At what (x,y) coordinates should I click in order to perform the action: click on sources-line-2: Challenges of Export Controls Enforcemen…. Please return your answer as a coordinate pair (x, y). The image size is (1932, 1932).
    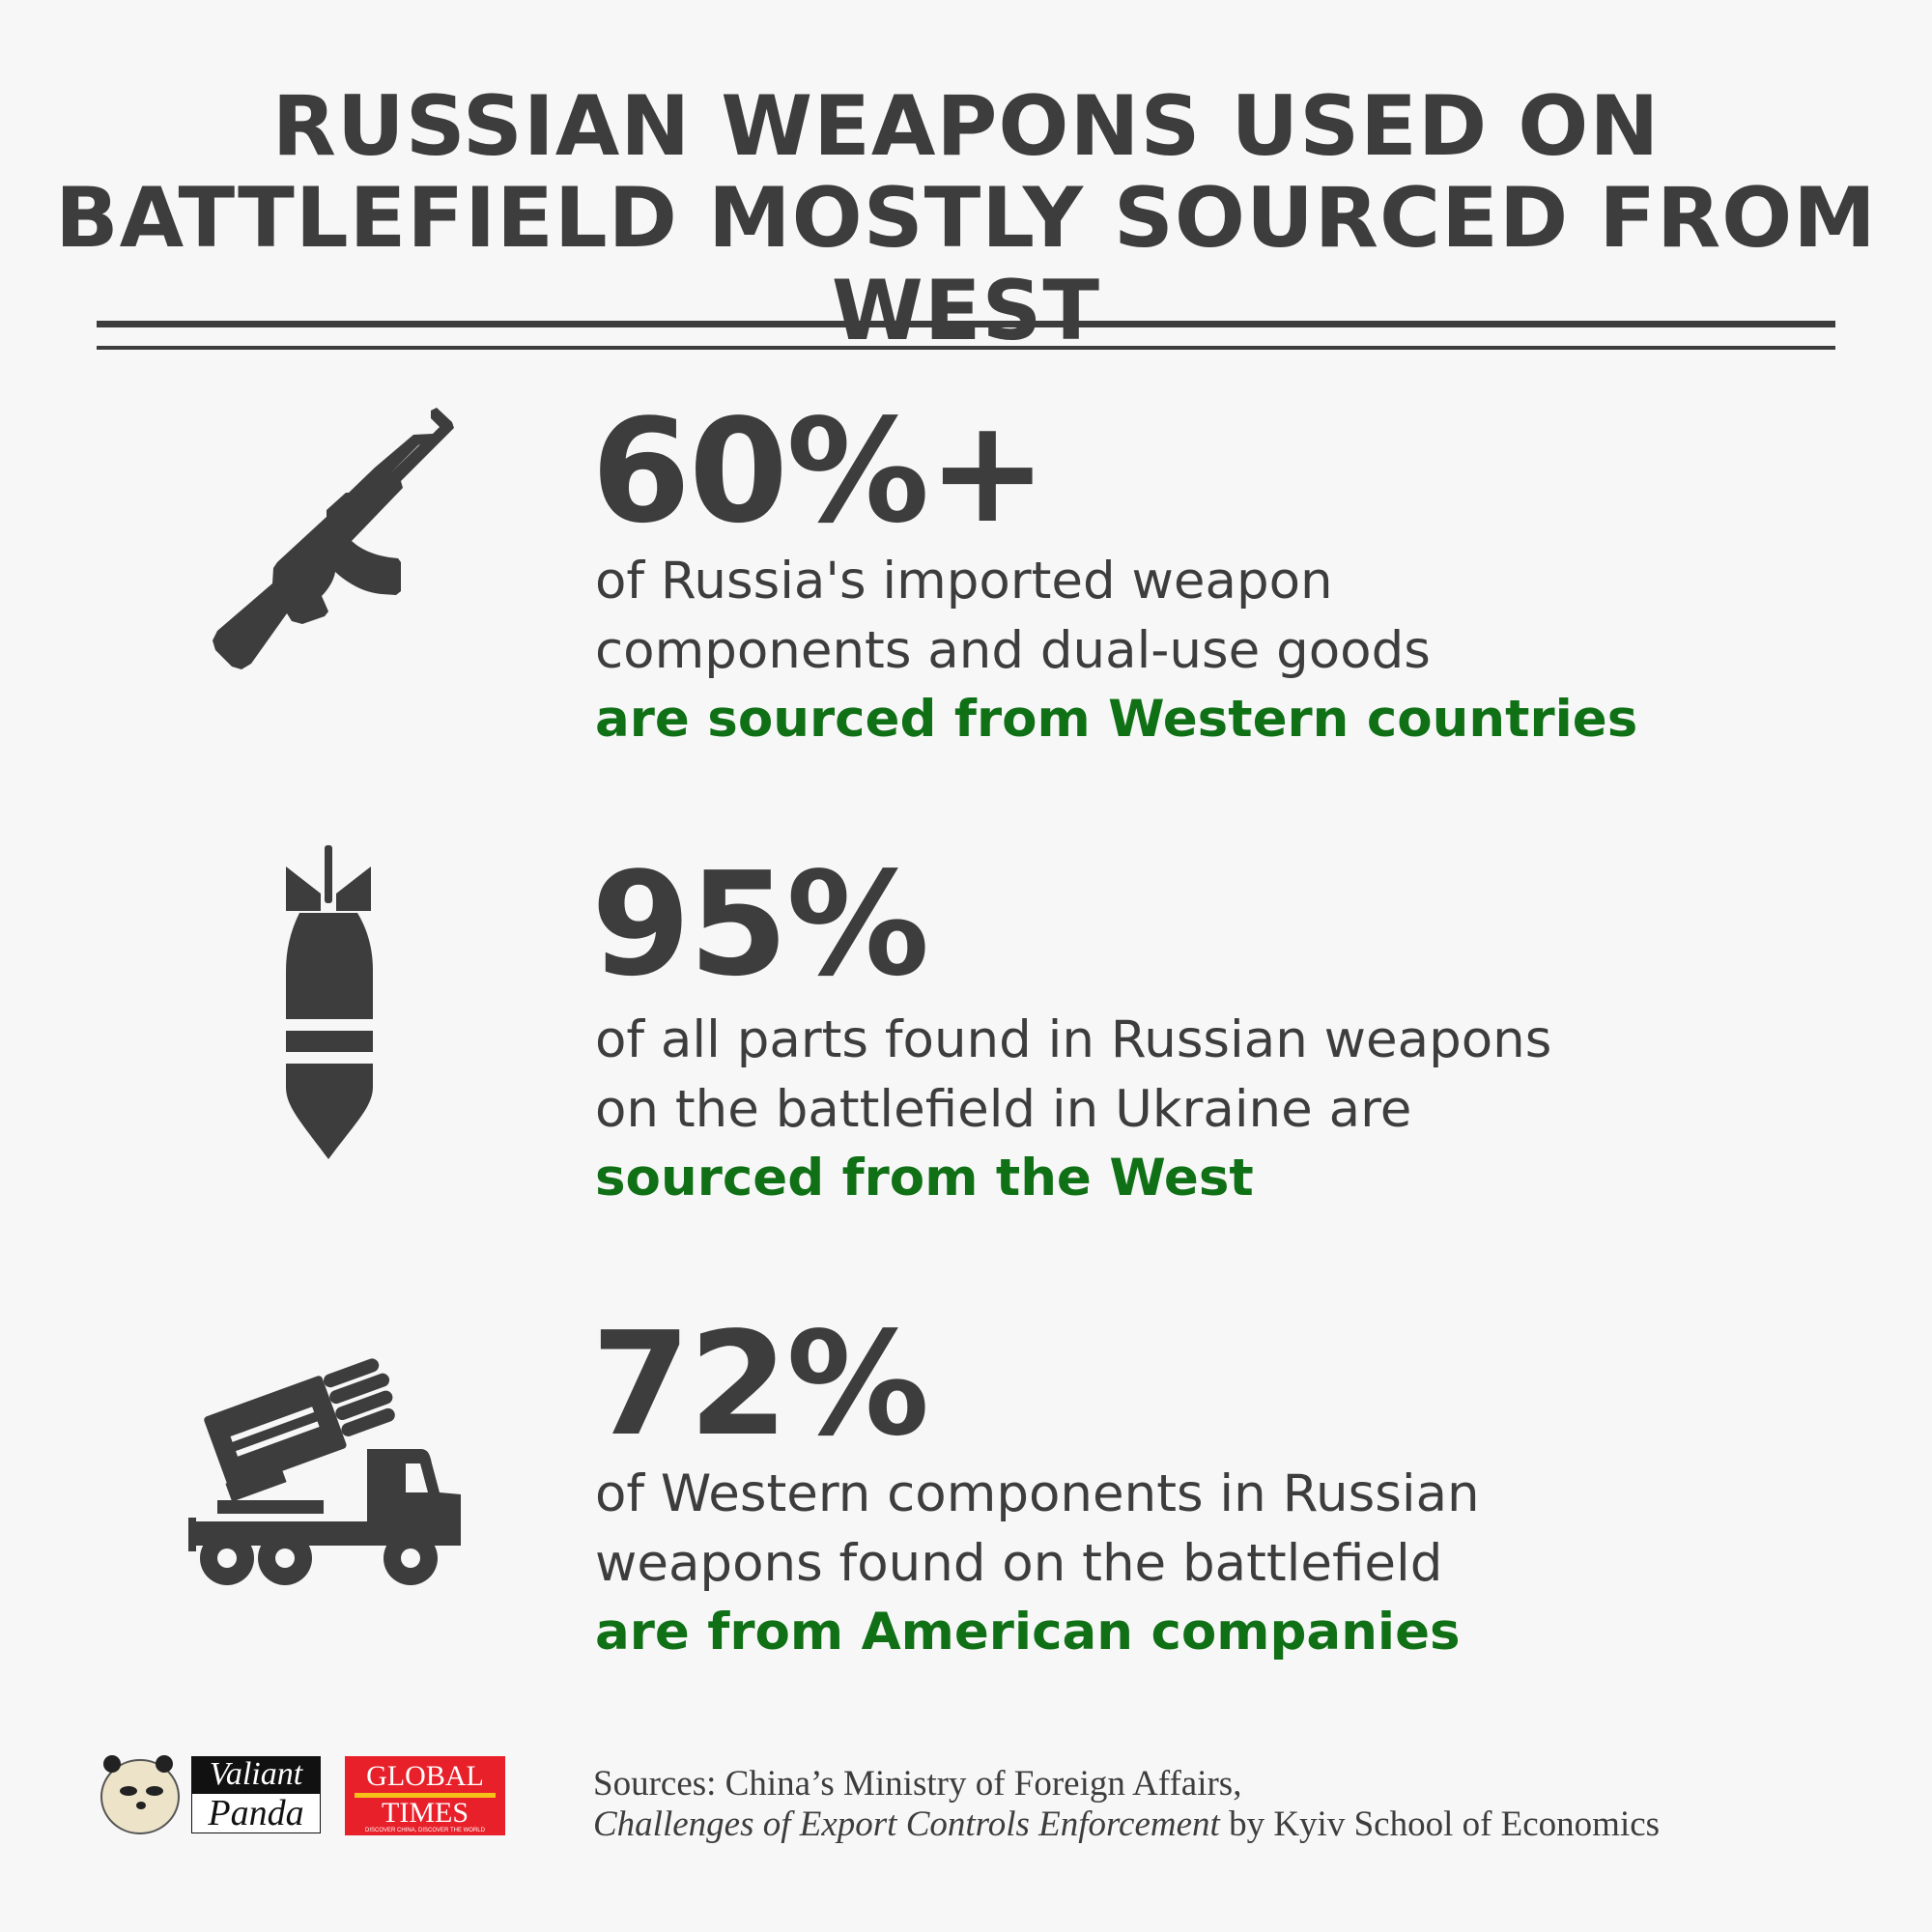
    Looking at the image, I should click on (1126, 1824).